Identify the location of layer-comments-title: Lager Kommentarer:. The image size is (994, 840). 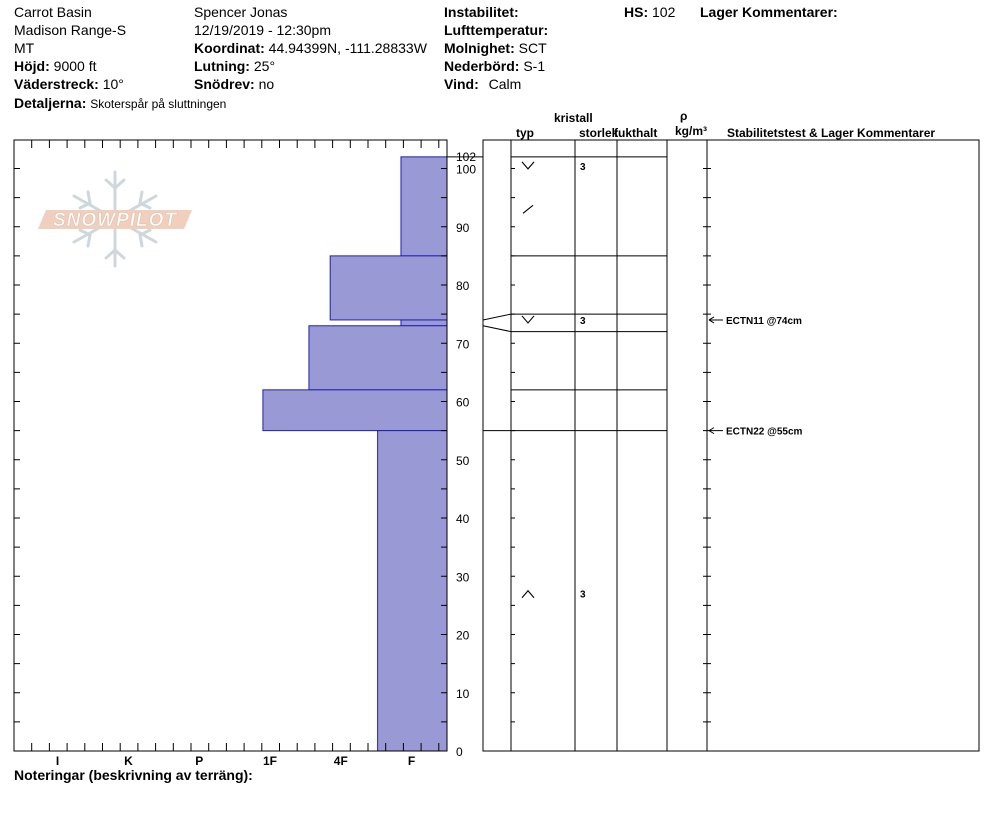
(769, 12).